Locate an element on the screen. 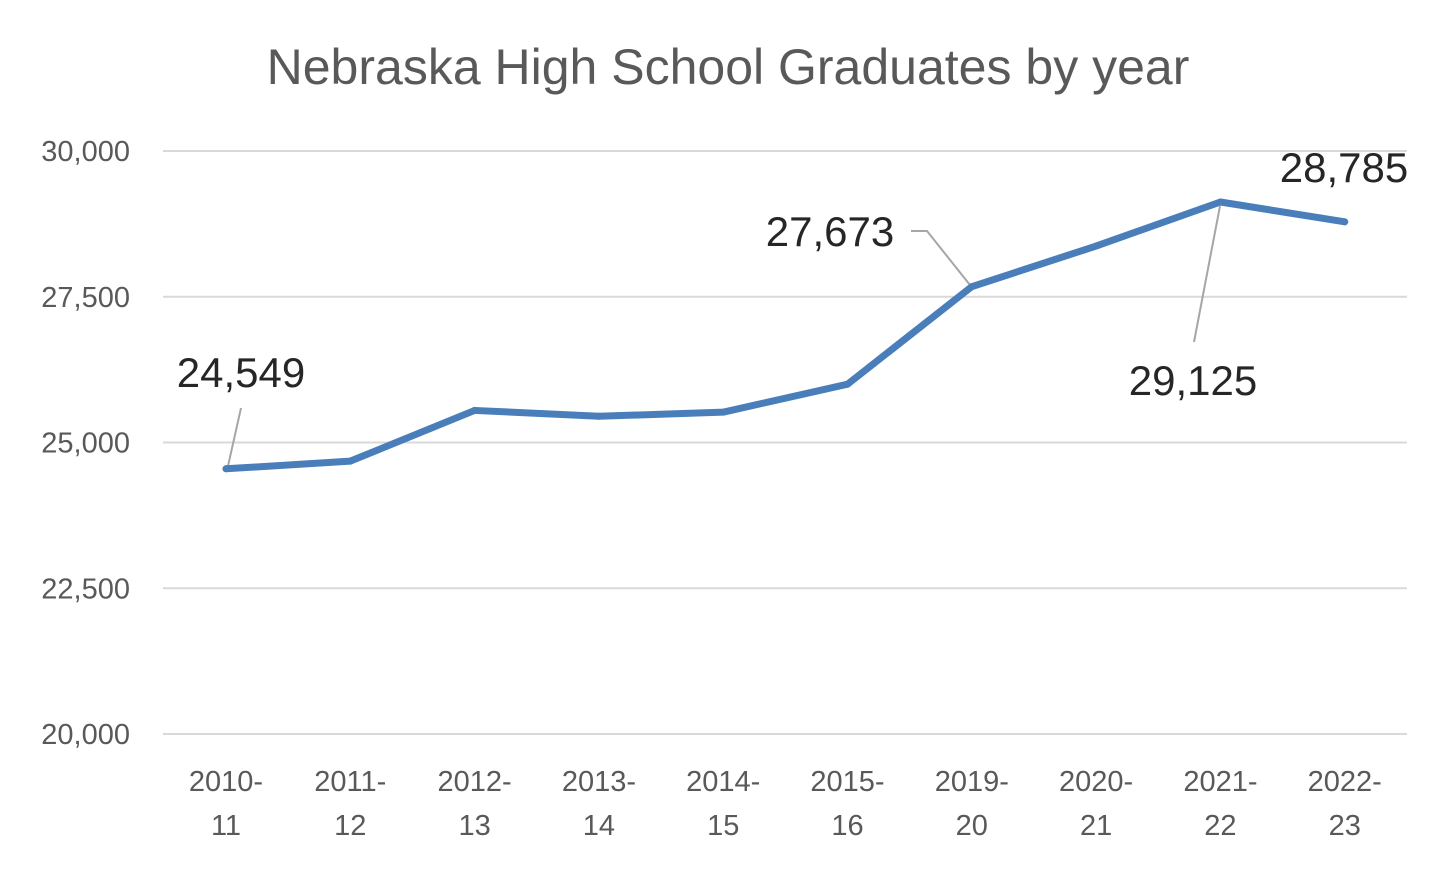 This screenshot has height=877, width=1456. x-tick-label-line: 2013- is located at coordinates (599, 782).